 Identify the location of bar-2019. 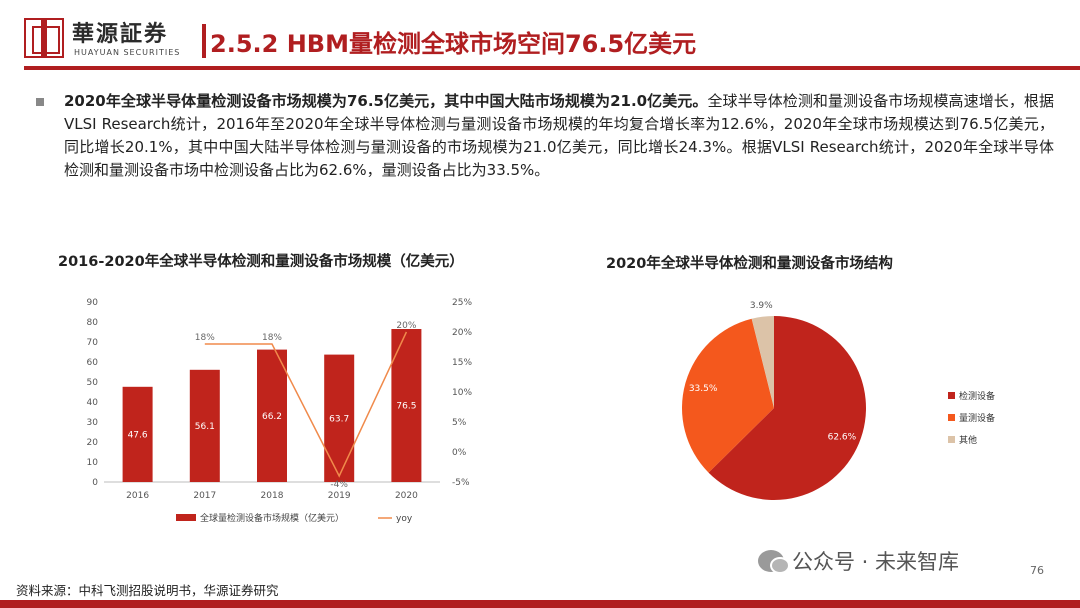
(339, 418).